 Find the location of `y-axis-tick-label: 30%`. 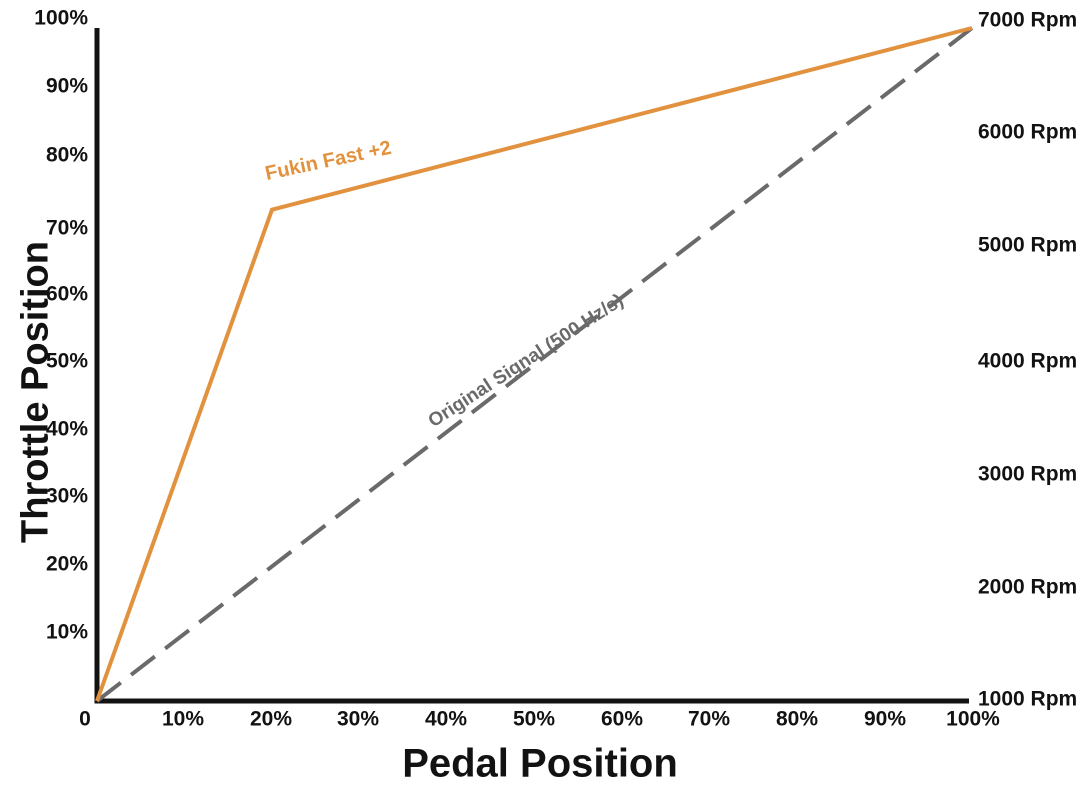

y-axis-tick-label: 30% is located at coordinates (66, 496).